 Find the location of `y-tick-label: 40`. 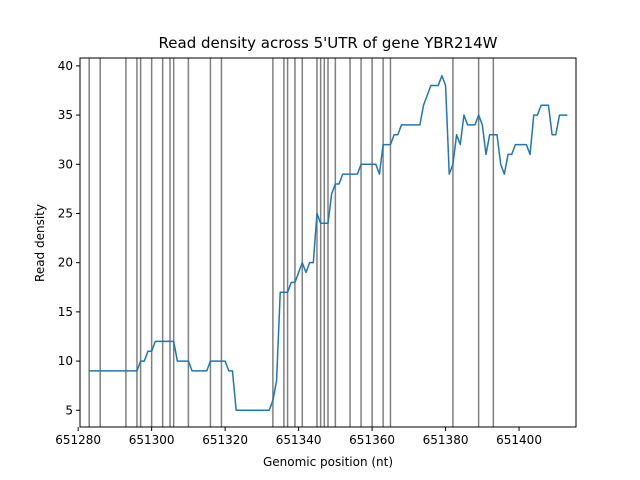

y-tick-label: 40 is located at coordinates (65, 66).